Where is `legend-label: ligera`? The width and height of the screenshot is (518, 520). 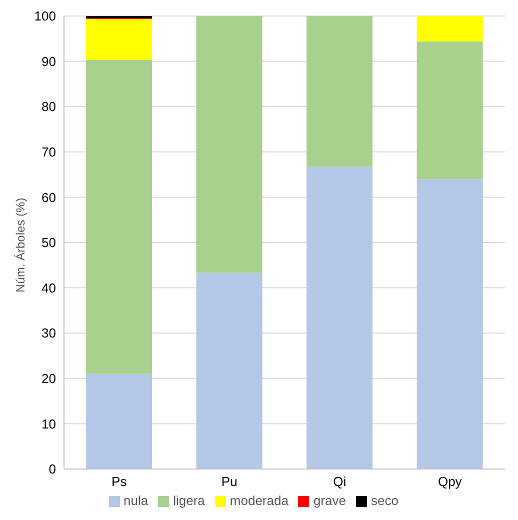 legend-label: ligera is located at coordinates (189, 500).